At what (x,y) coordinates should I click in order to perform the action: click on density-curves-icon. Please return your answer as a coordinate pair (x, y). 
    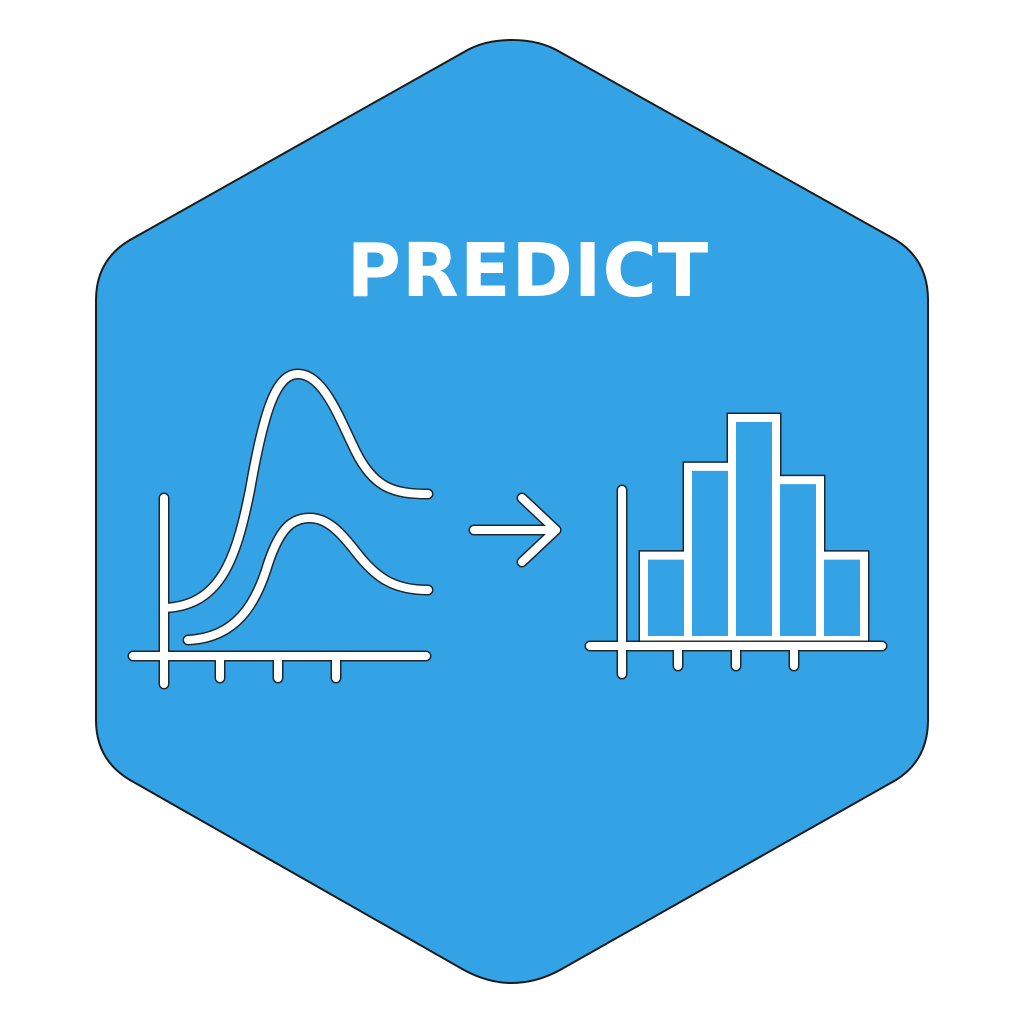
    Looking at the image, I should click on (280, 529).